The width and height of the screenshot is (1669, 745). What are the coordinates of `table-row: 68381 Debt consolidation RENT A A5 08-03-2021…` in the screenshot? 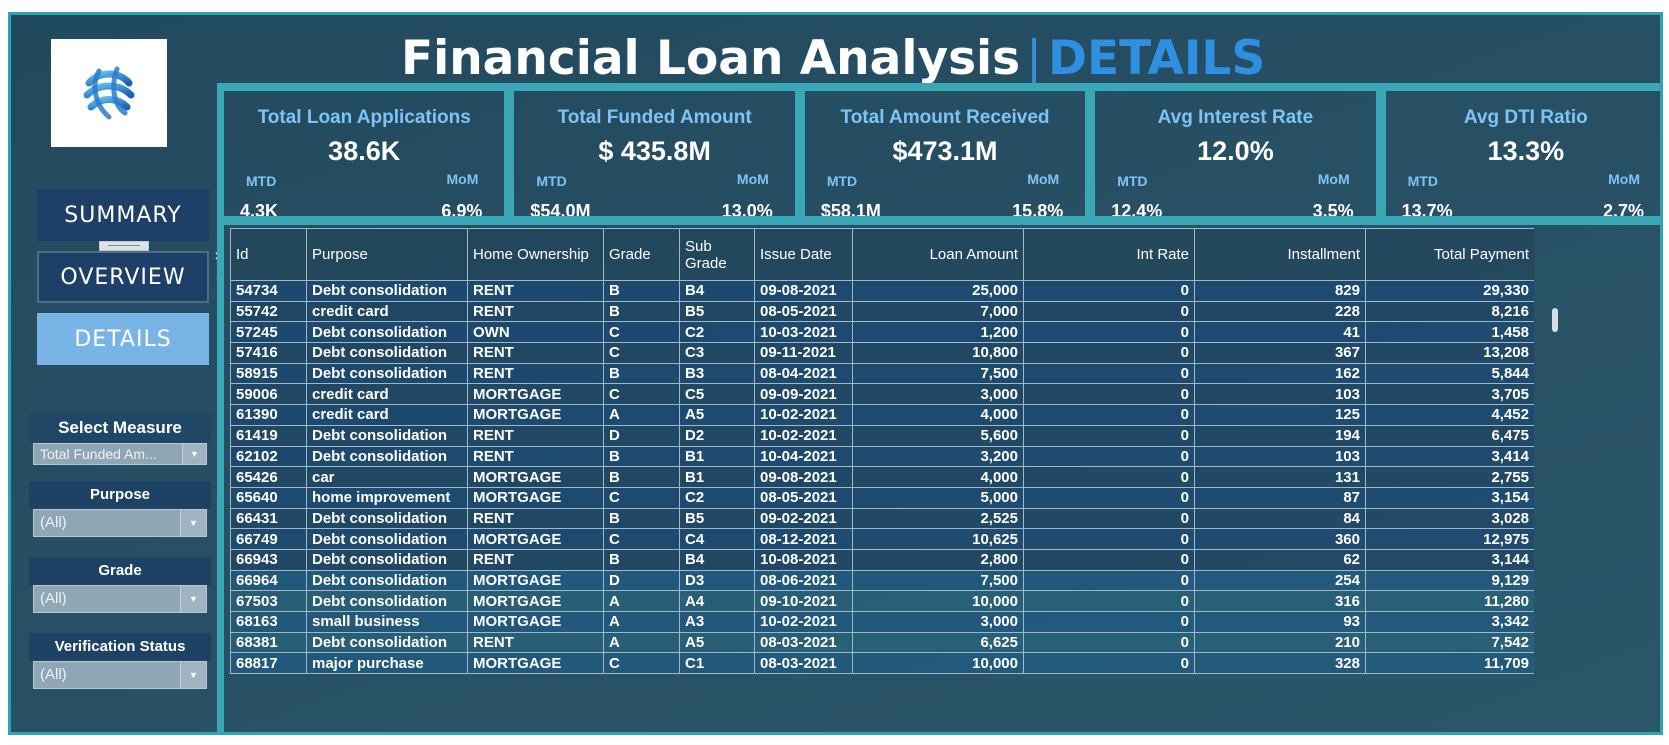 It's located at (882, 642).